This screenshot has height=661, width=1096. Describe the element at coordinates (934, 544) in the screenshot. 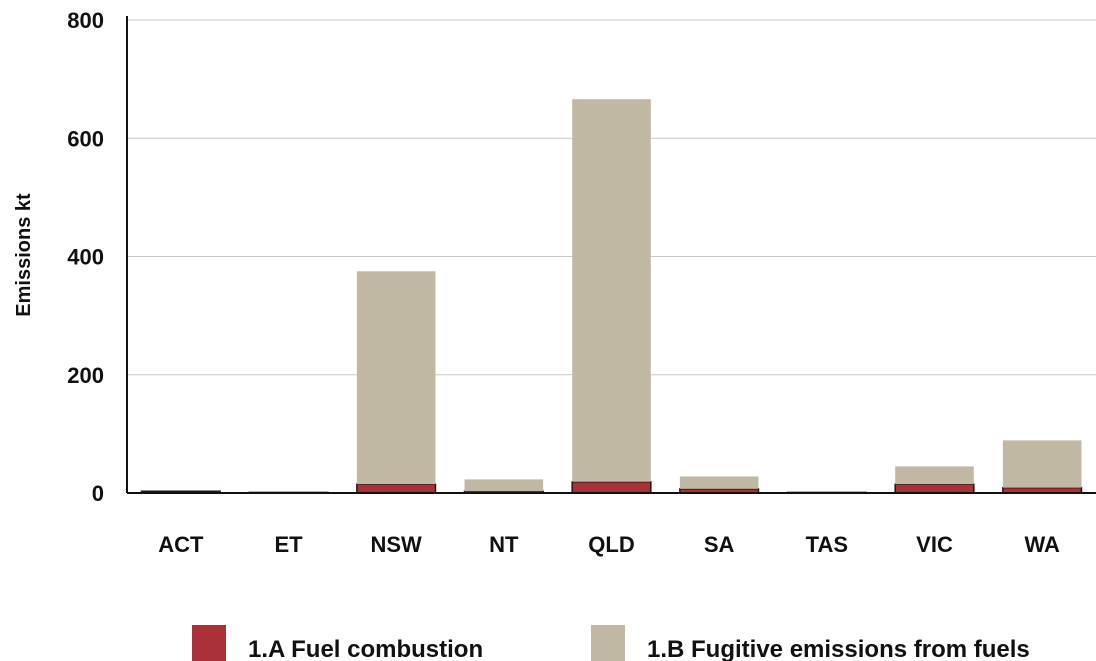

I see `x-tick-label-vic: VIC` at that location.